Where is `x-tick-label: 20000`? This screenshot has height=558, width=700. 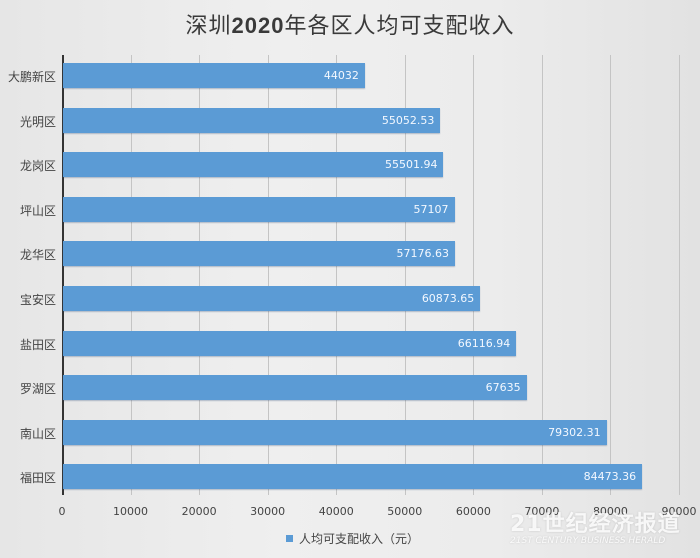
x-tick-label: 20000 is located at coordinates (199, 511).